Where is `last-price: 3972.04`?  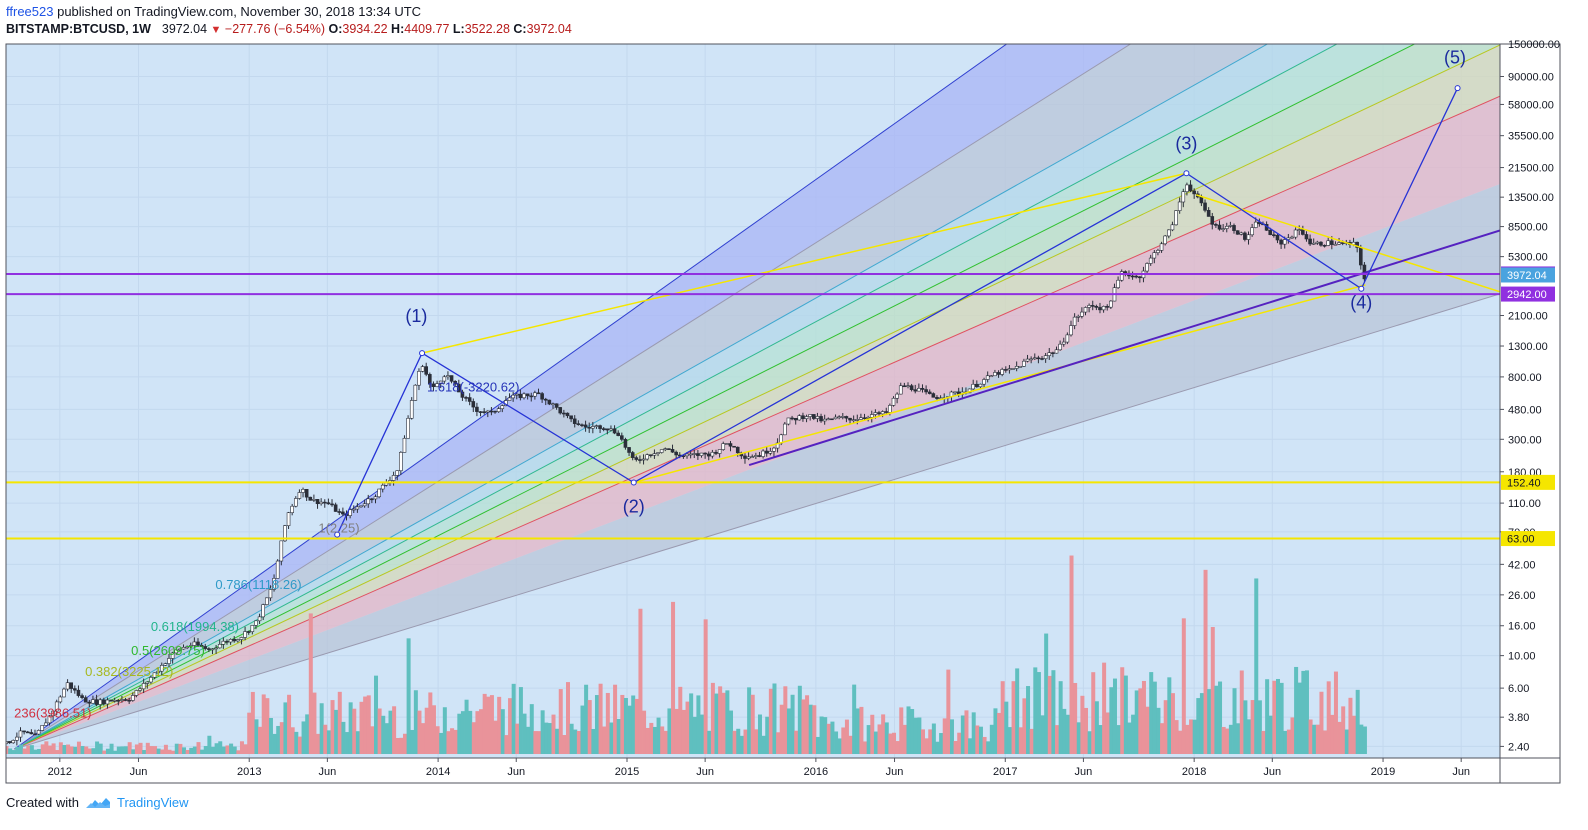 last-price: 3972.04 is located at coordinates (184, 29).